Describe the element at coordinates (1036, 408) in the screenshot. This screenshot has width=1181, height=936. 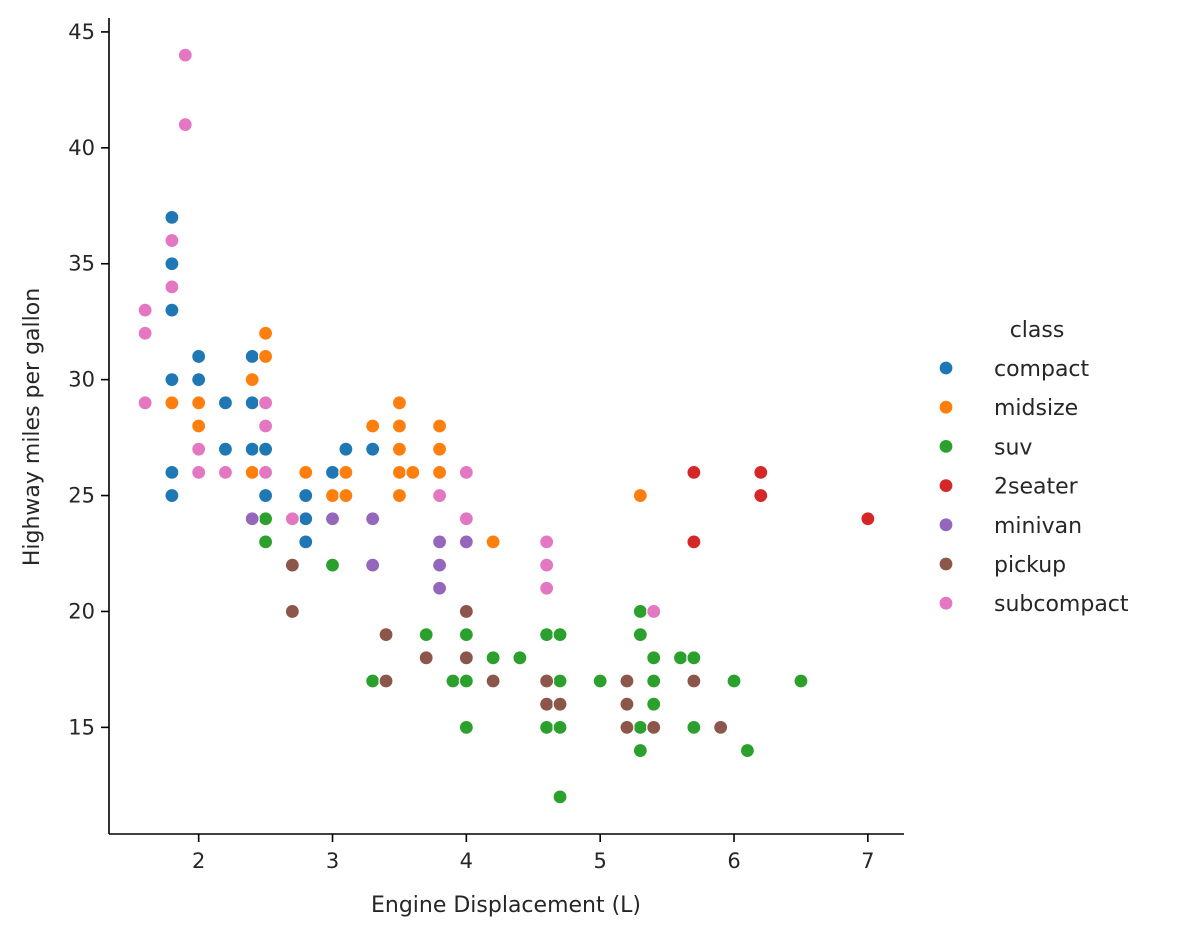
I see `legend-label: midsize` at that location.